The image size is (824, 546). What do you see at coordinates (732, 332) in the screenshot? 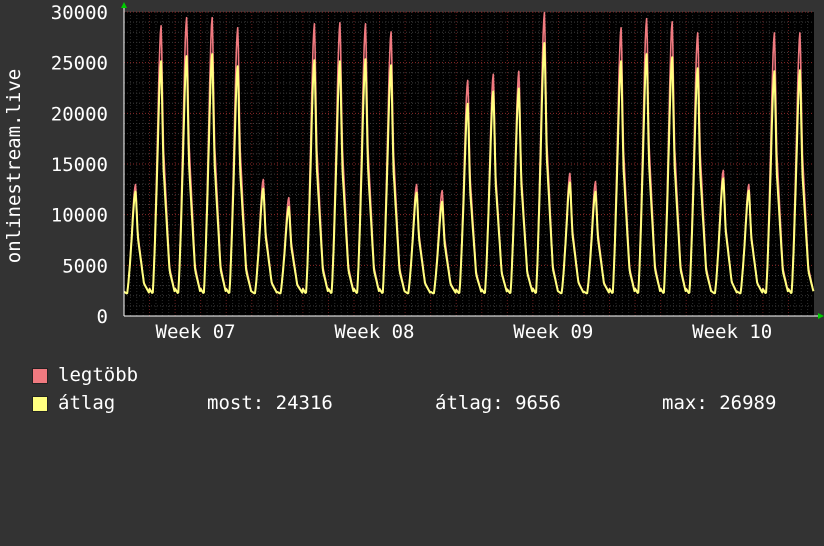
I see `x-tick-label: Week 10` at bounding box center [732, 332].